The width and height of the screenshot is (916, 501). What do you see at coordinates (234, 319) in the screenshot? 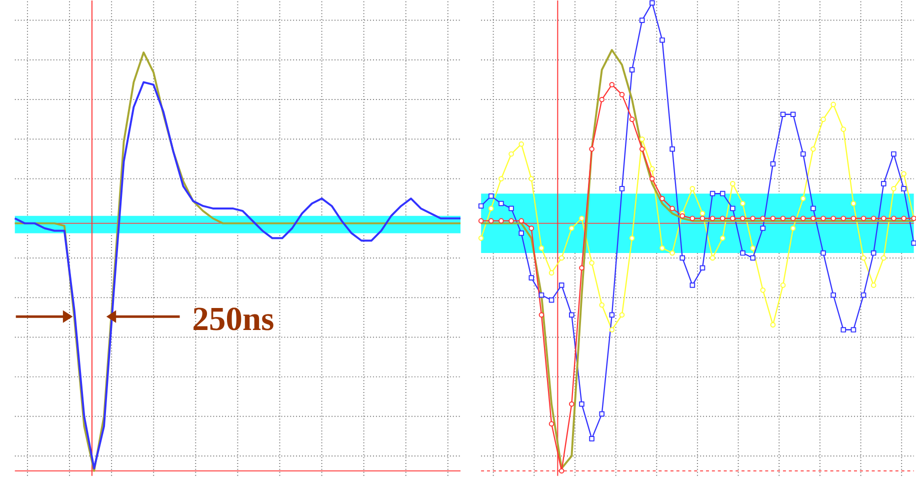
I see `annotation: 250ns` at bounding box center [234, 319].